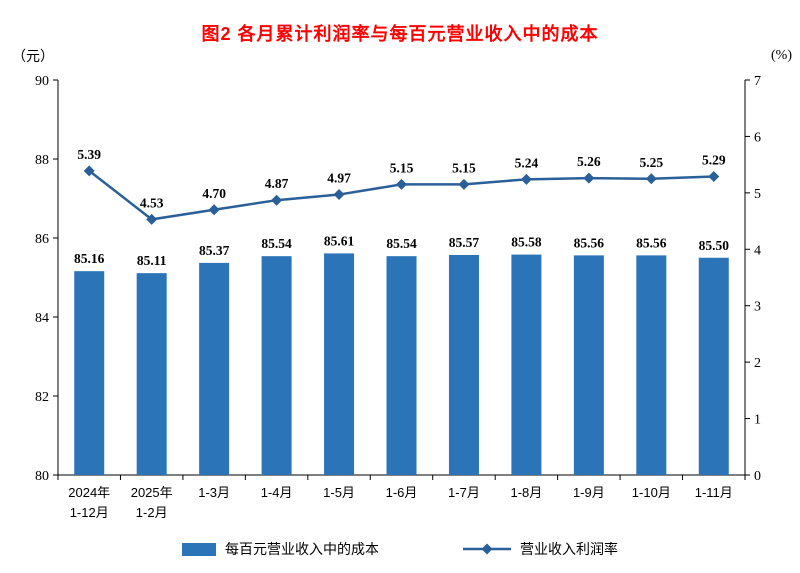 This screenshot has width=800, height=573. Describe the element at coordinates (526, 242) in the screenshot. I see `bar-value-label: 85.58` at that location.